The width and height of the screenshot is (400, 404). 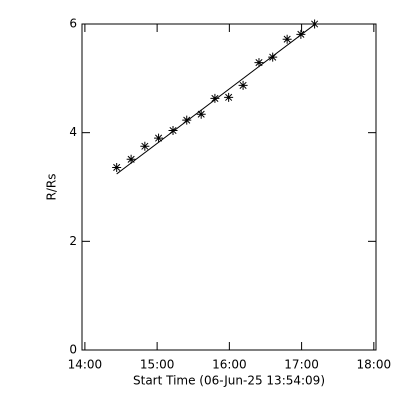 What do you see at coordinates (73, 24) in the screenshot?
I see `y-tick-label: 6` at bounding box center [73, 24].